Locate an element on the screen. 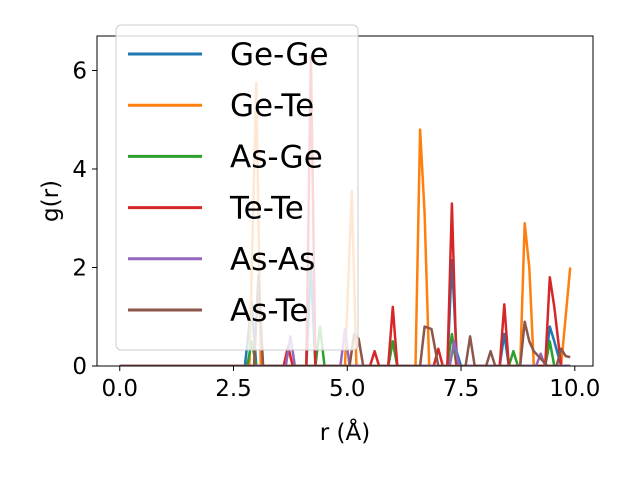 Image resolution: width=640 pixels, height=480 pixels. legend-label-ge-te: Ge-Te is located at coordinates (272, 106).